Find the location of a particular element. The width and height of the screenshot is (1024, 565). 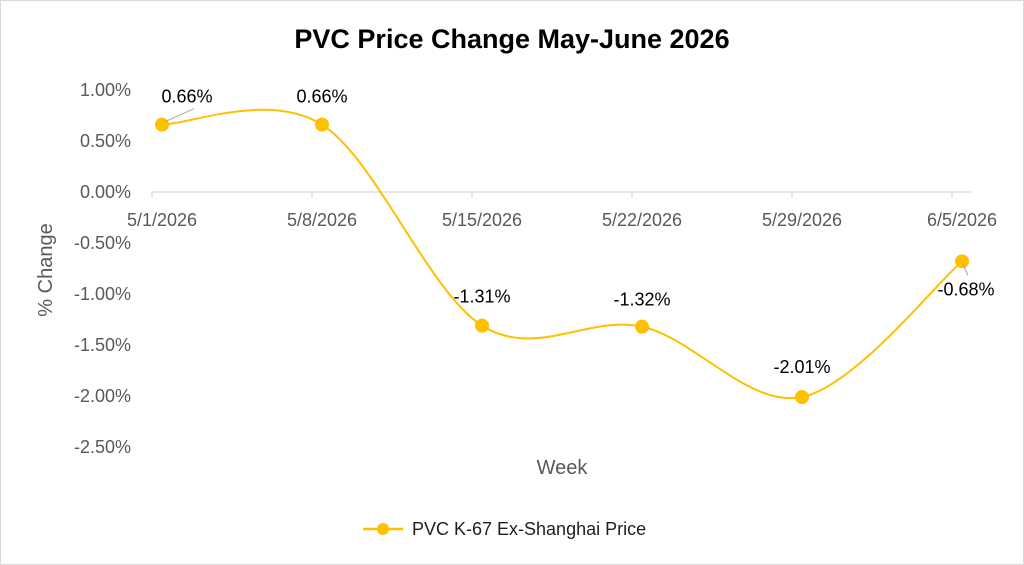

y-tick-label: -2.00% is located at coordinates (102, 396).